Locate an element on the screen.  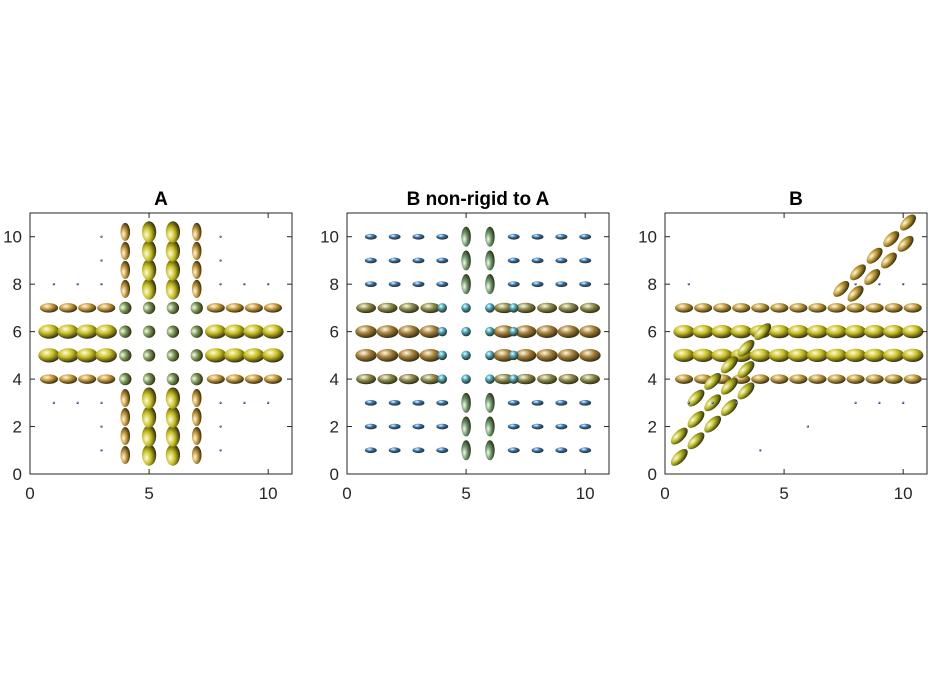
chart-title: A is located at coordinates (161, 199).